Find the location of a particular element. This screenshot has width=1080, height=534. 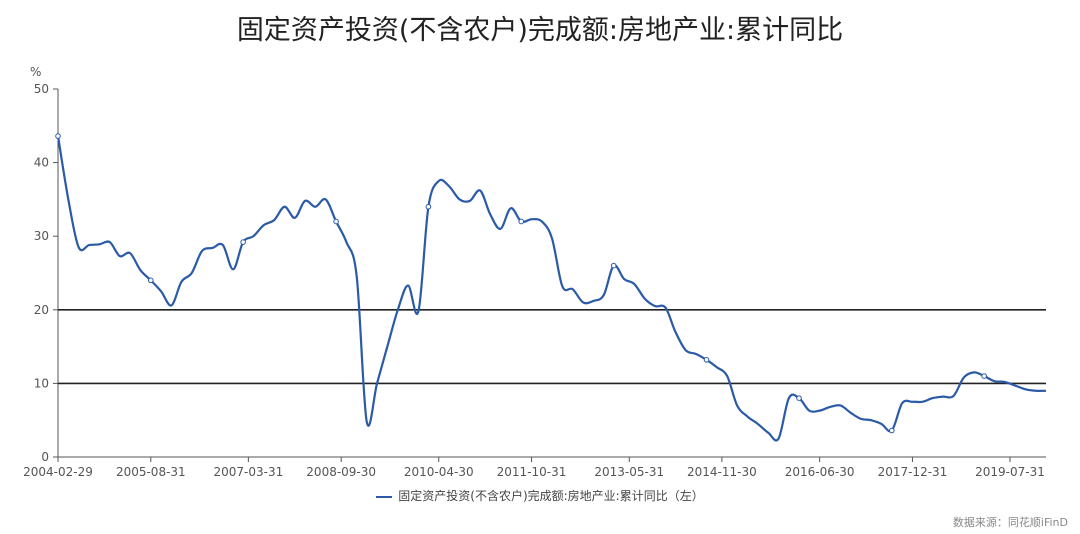

y-axis-unit-label: % is located at coordinates (35, 72).